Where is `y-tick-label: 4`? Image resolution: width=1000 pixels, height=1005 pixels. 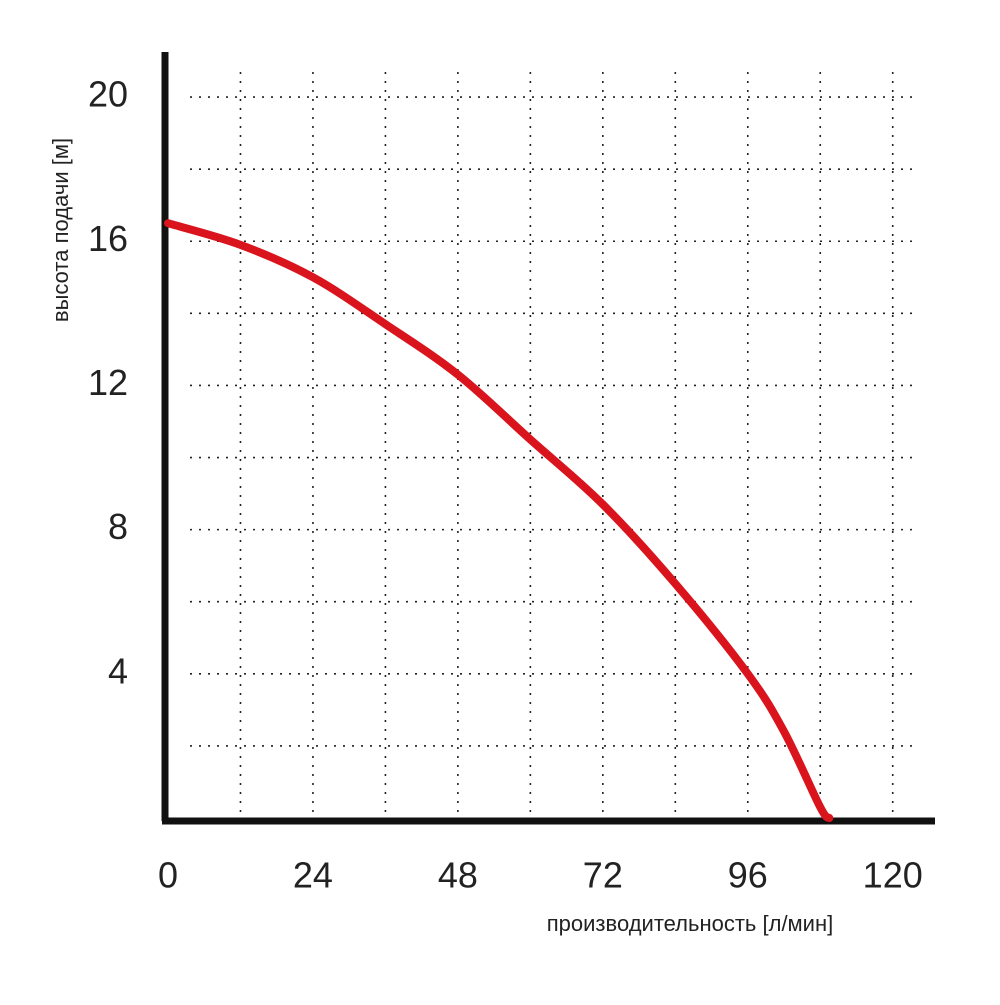 y-tick-label: 4 is located at coordinates (118, 670).